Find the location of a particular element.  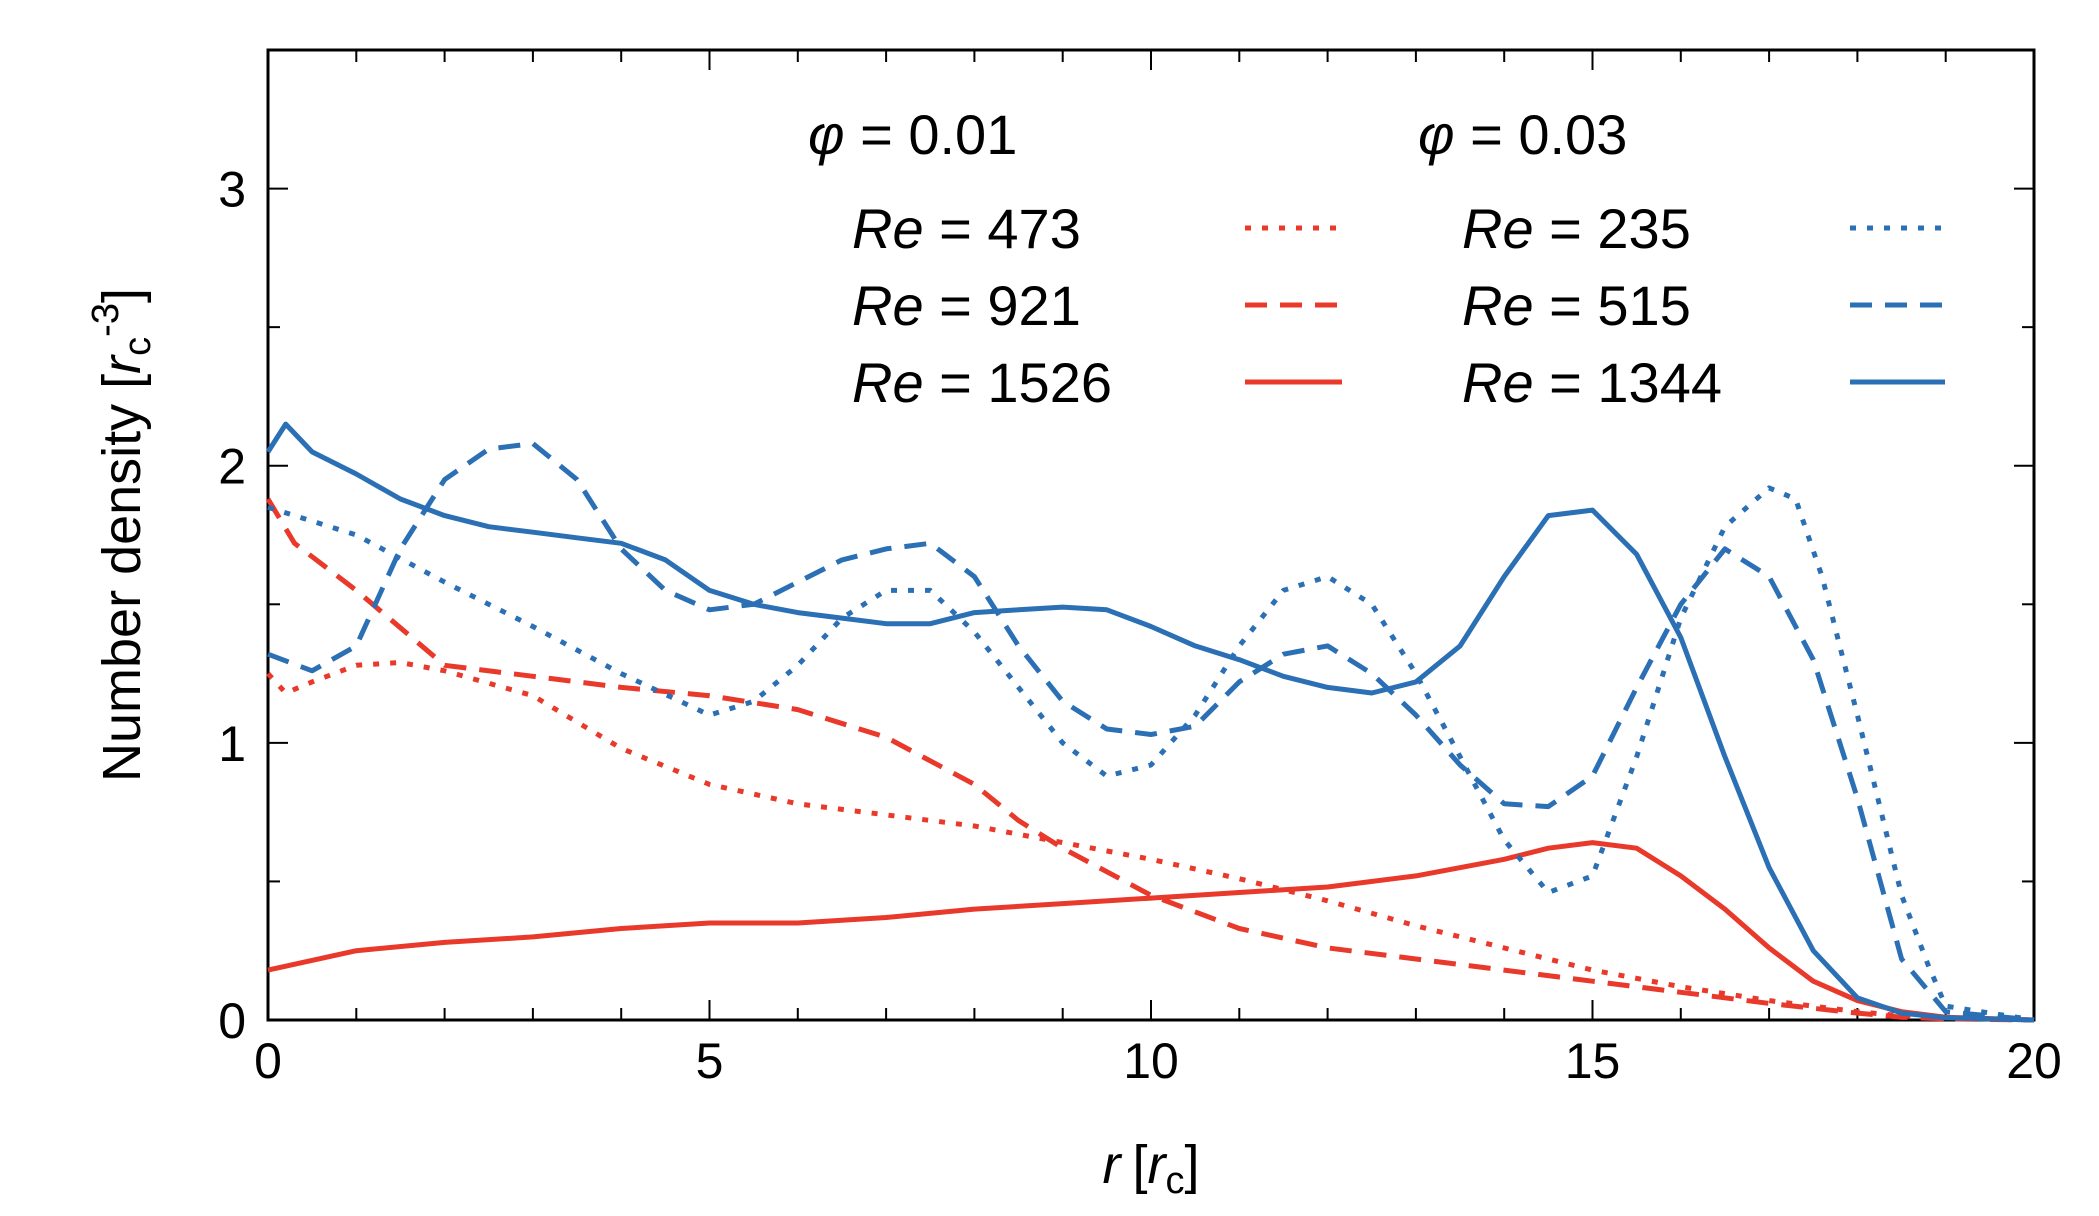

x-axis-title: r [rc] is located at coordinates (1151, 1168).